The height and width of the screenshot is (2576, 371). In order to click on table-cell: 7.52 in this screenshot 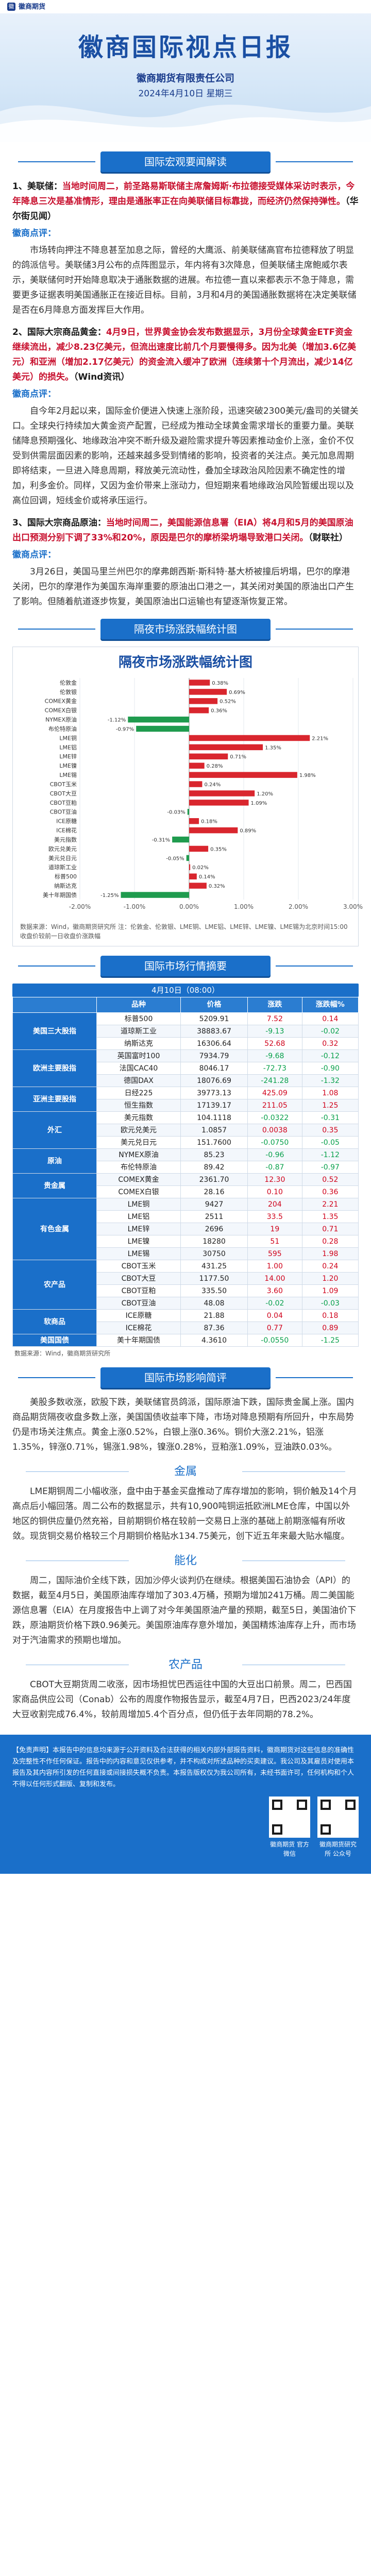, I will do `click(274, 1018)`.